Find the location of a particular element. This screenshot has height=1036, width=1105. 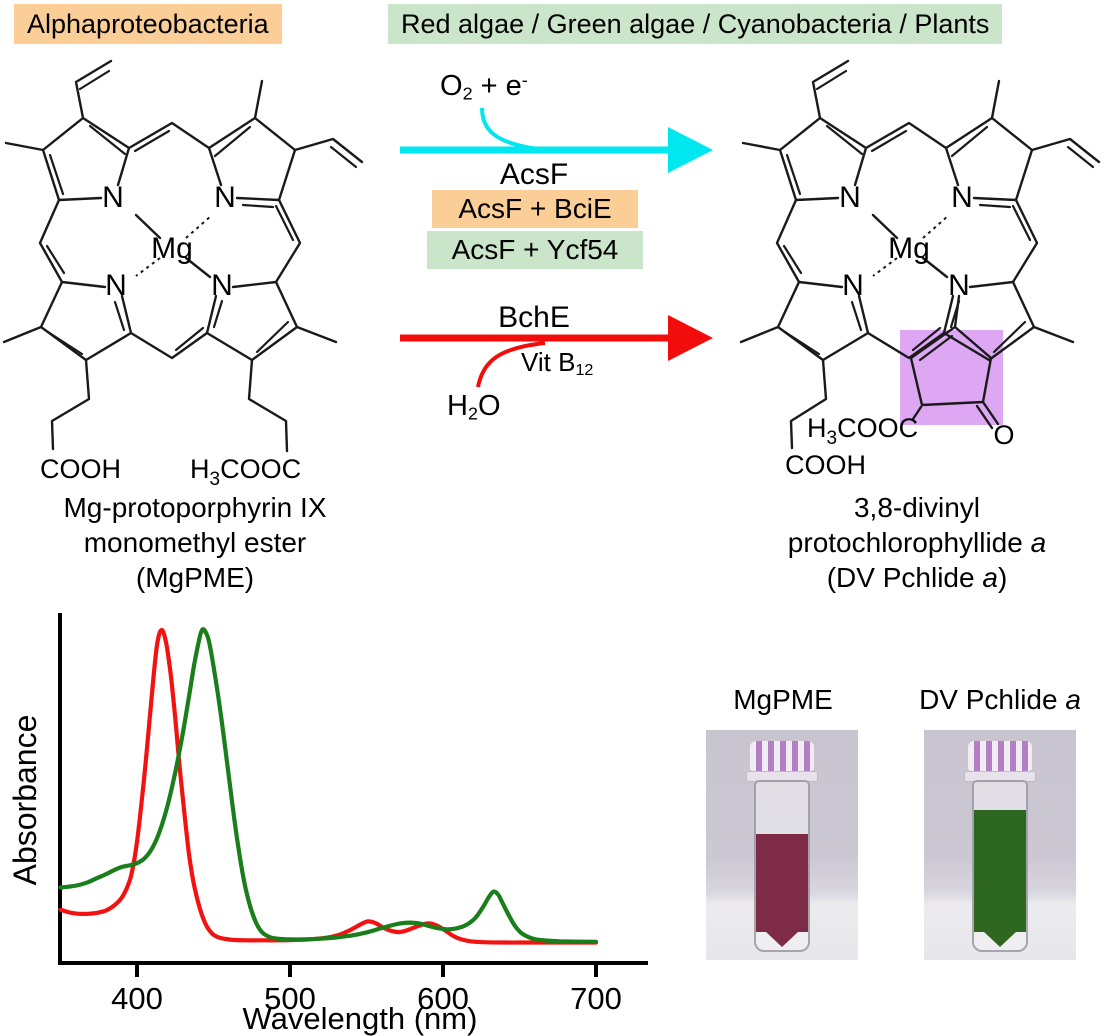

x-axis-label: Wavelength (nm) is located at coordinates (360, 1018).